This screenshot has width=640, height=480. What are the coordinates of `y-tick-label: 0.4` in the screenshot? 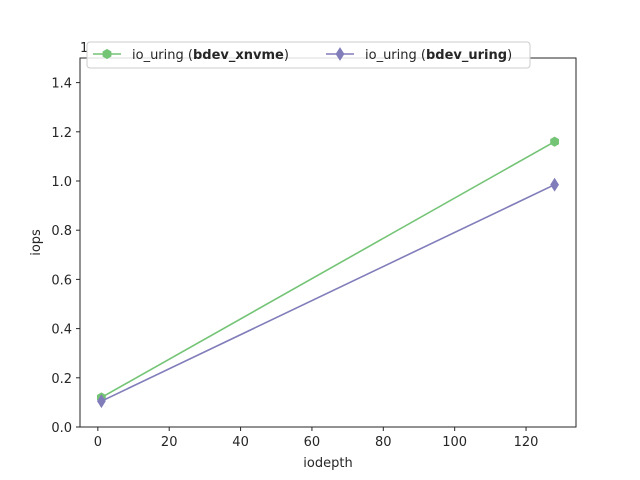 It's located at (61, 330).